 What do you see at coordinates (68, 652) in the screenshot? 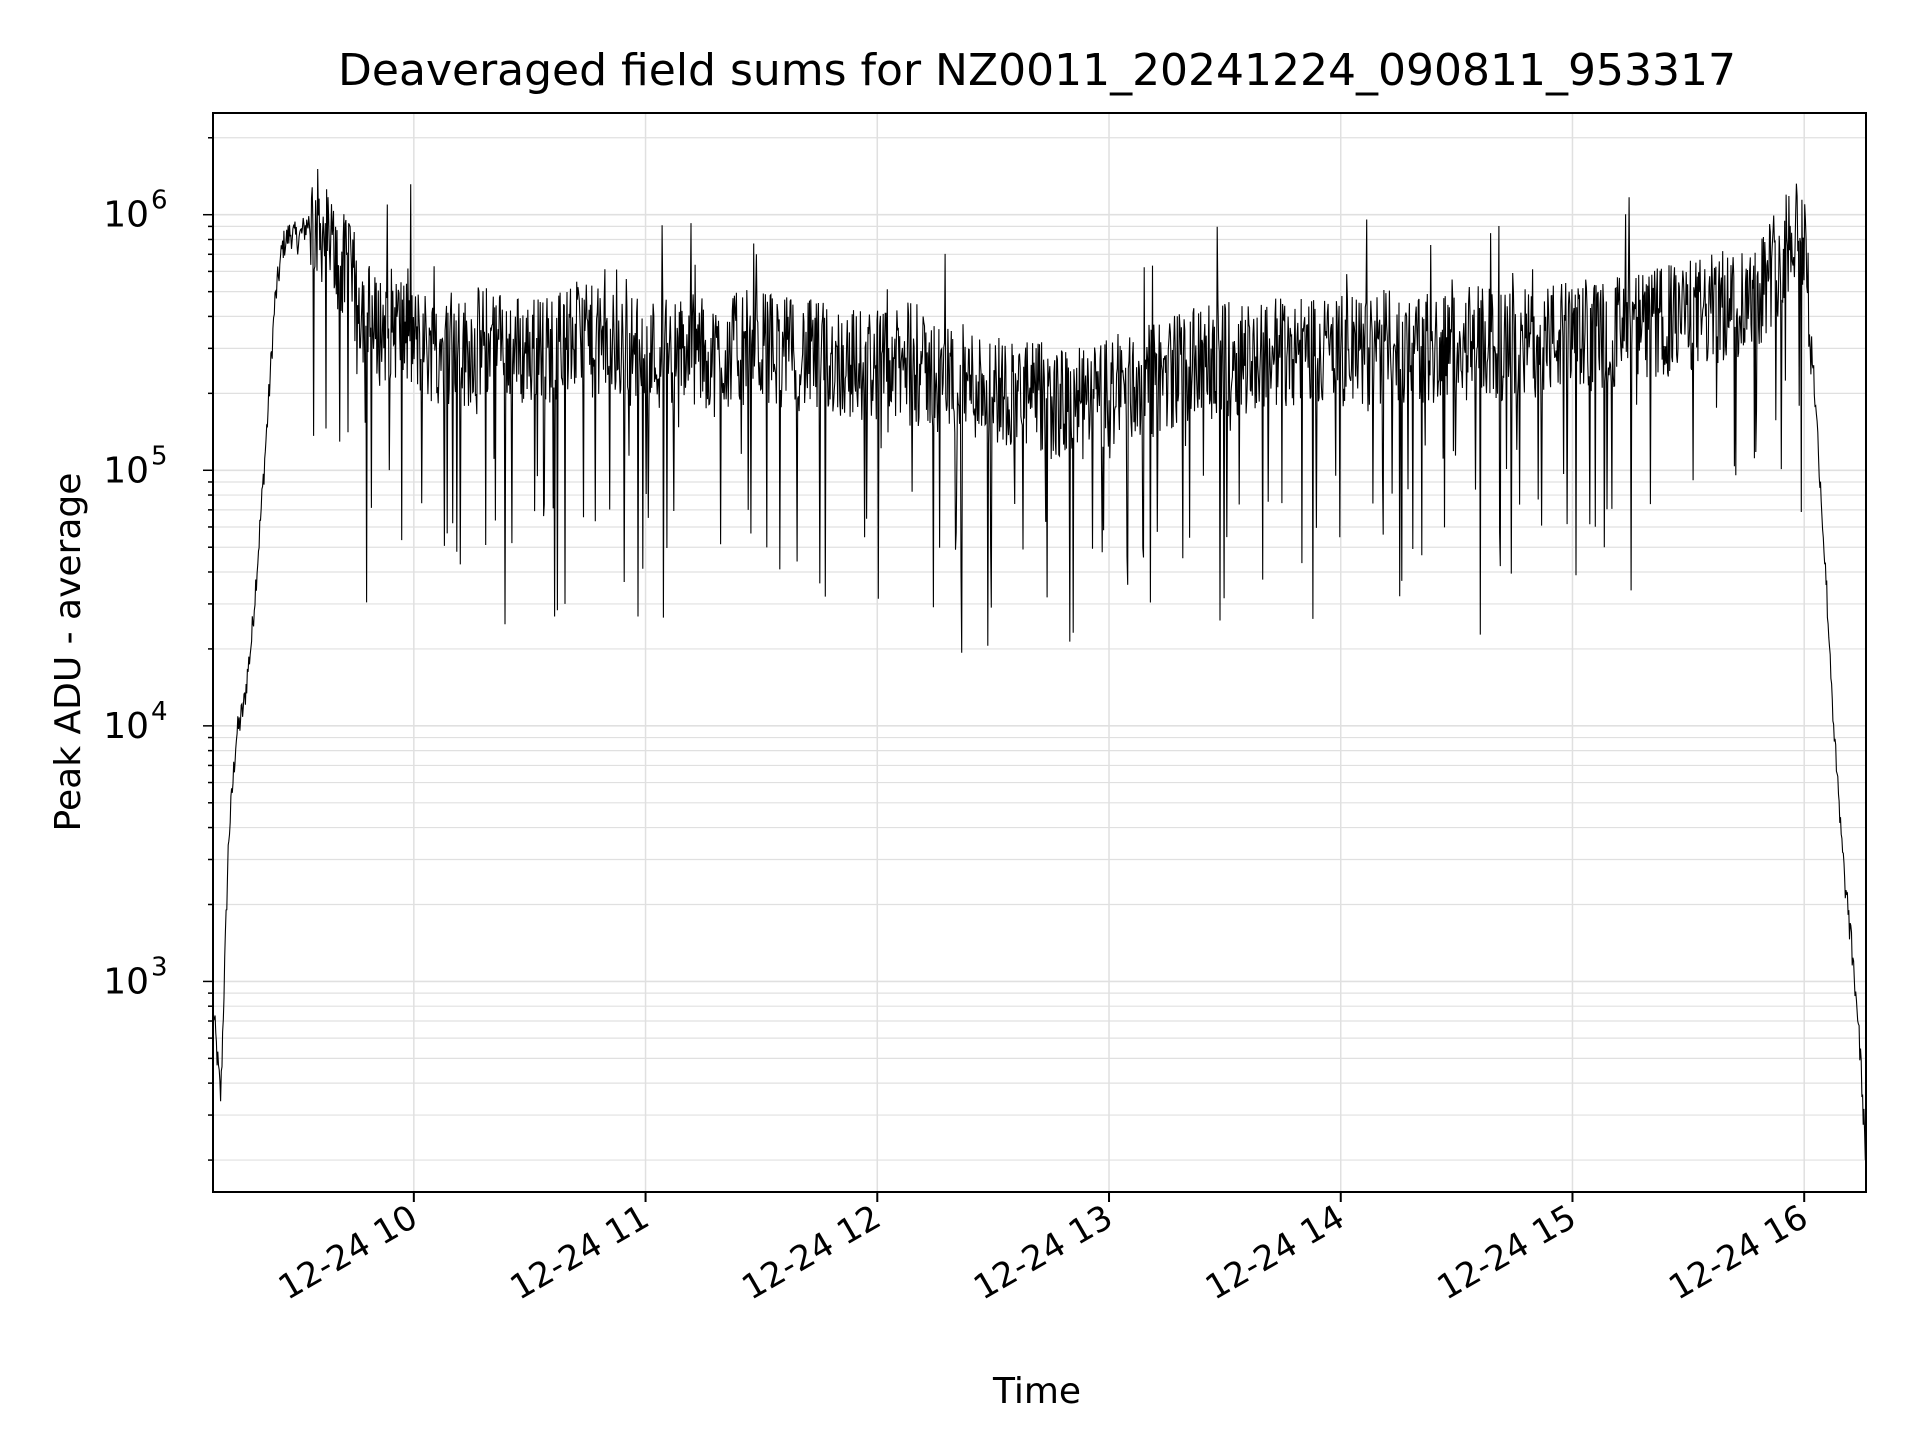
I see `y-axis-label: Peak ADU - average` at bounding box center [68, 652].